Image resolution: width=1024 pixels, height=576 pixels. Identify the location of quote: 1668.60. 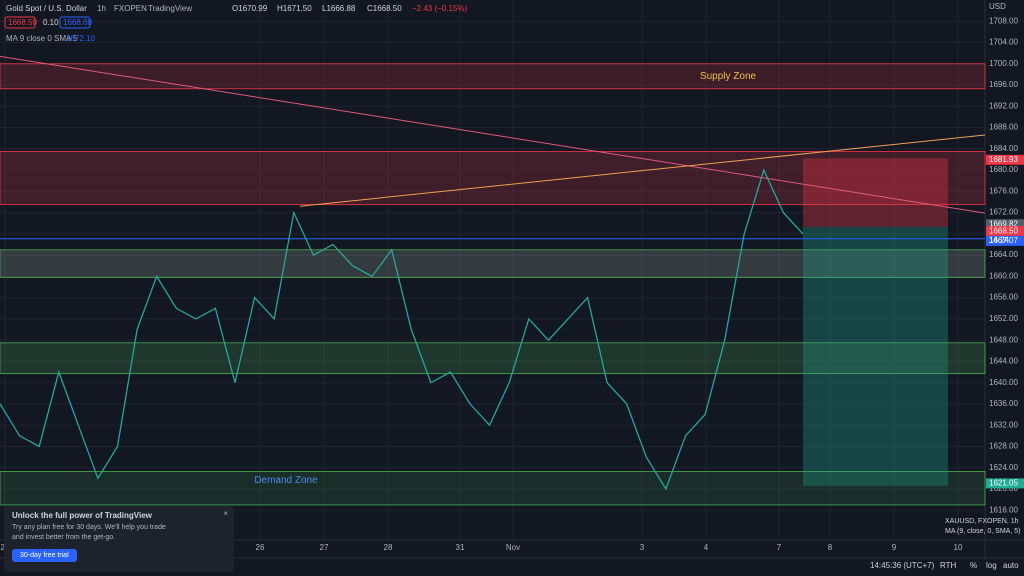
(77, 22).